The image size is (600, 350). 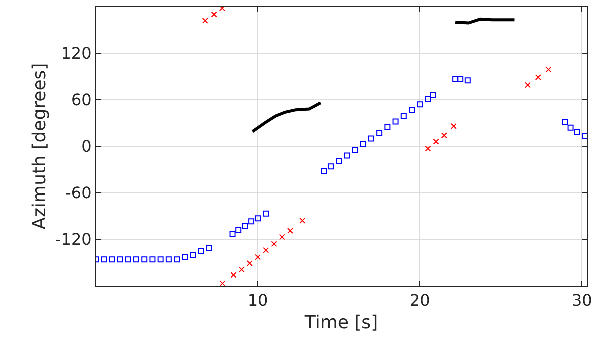 I want to click on x-tick-label: 30, so click(x=582, y=300).